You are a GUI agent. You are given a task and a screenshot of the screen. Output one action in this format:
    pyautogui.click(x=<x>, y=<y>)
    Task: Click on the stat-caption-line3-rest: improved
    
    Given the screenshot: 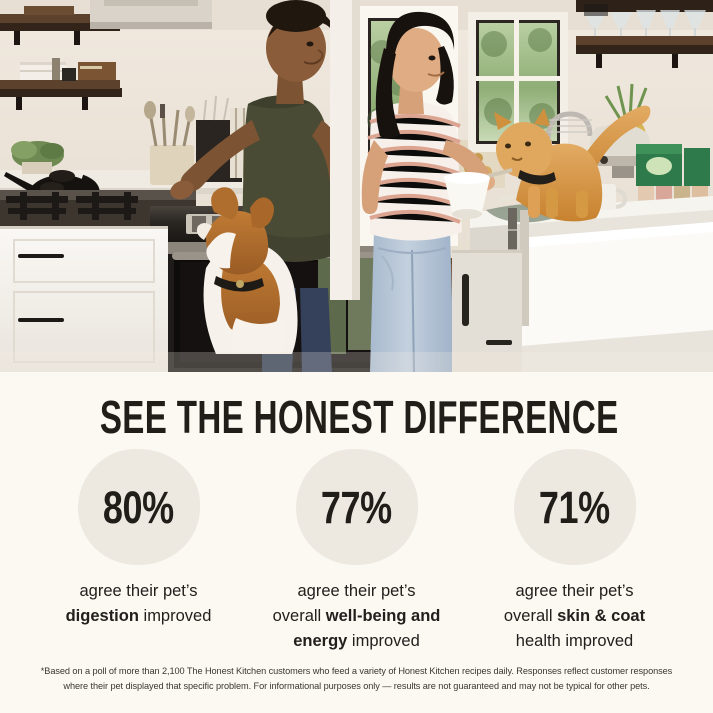 What is the action you would take?
    pyautogui.click(x=383, y=641)
    